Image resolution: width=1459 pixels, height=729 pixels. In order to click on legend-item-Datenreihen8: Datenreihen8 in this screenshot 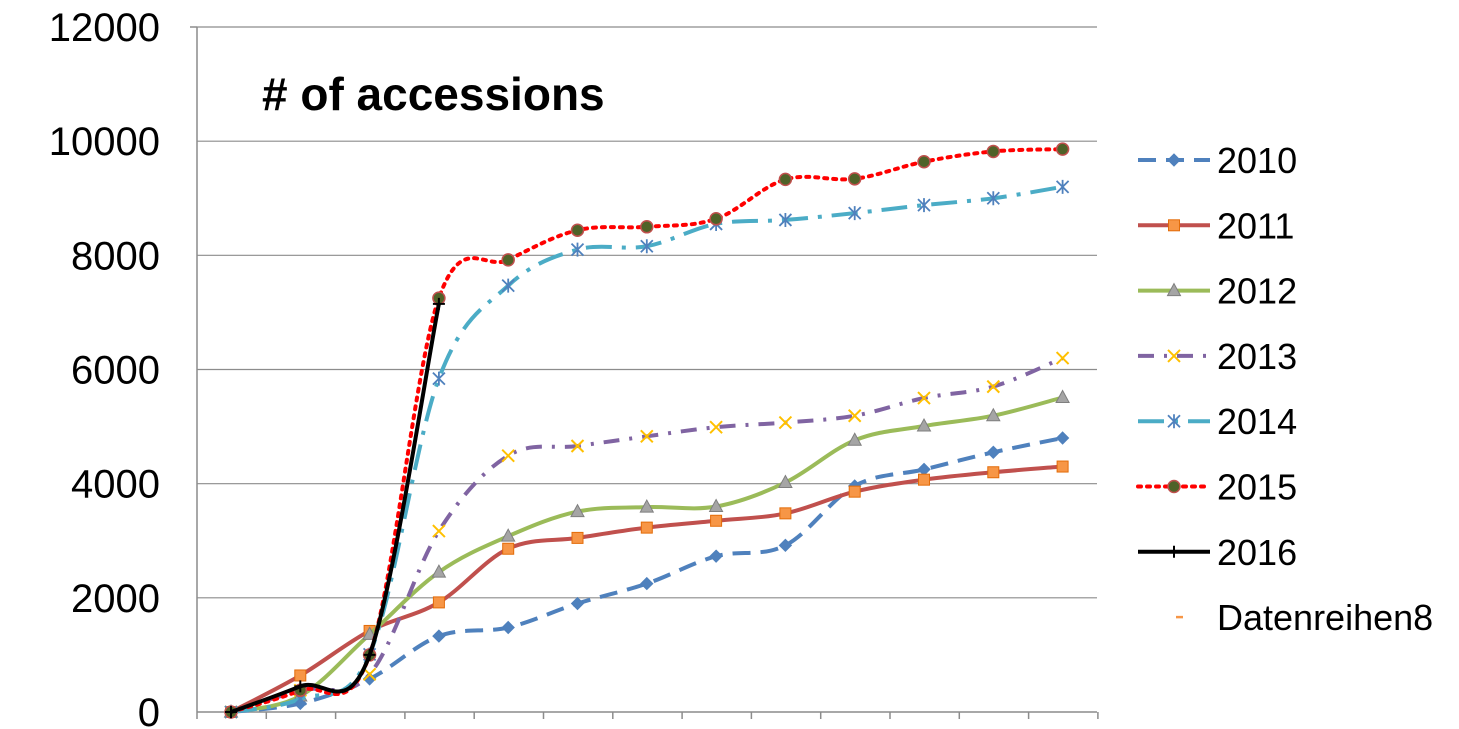, I will do `click(1304, 617)`.